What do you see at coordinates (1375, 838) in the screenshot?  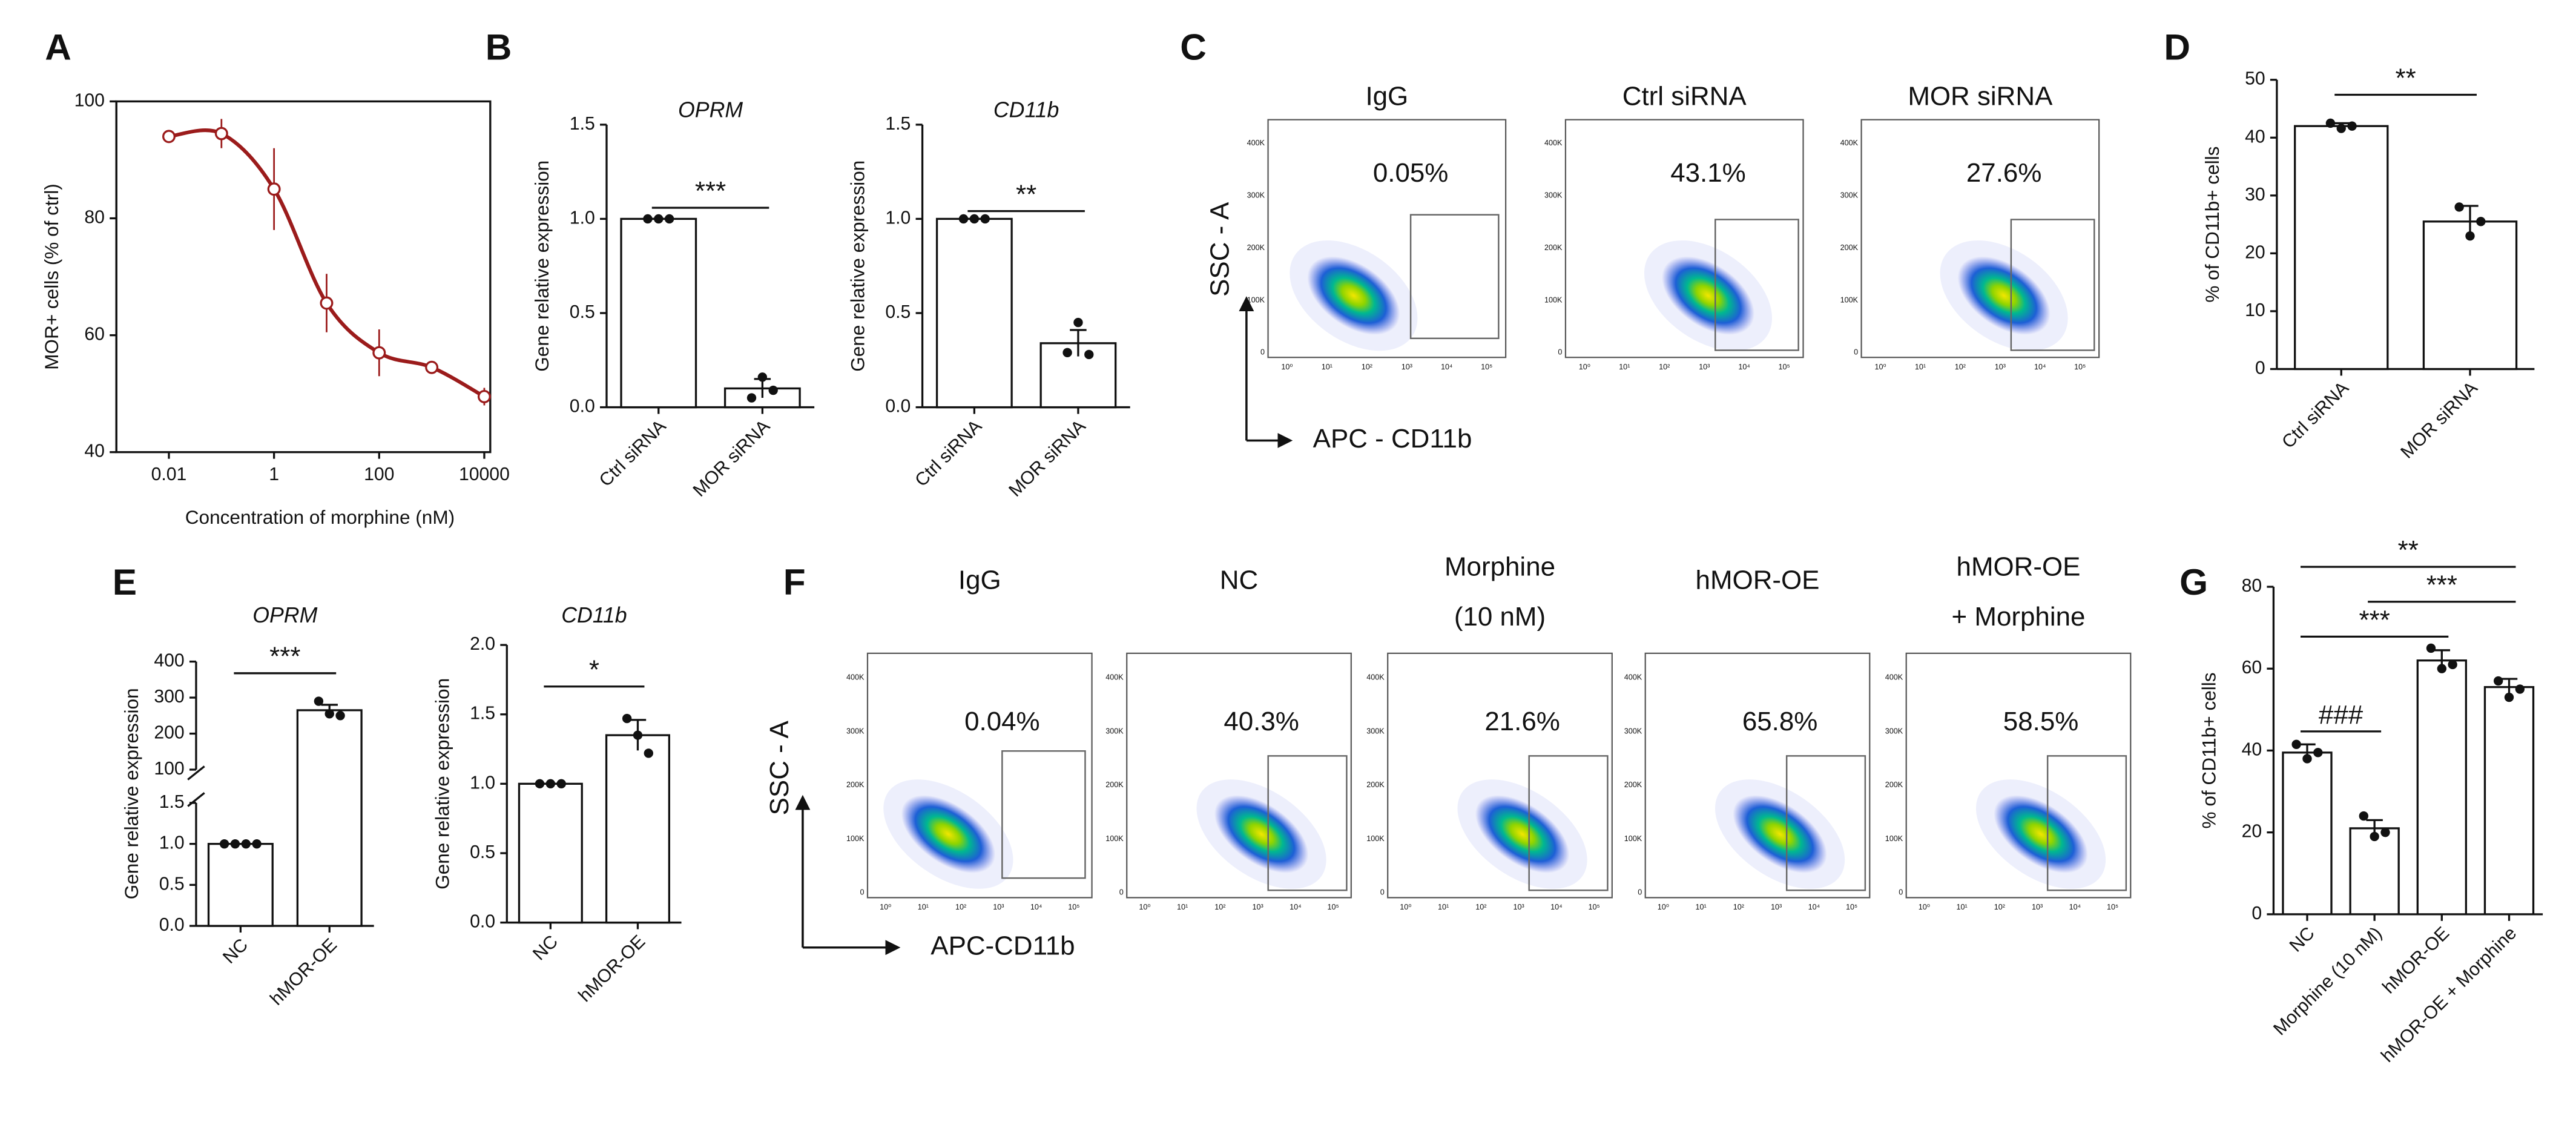 I see `y-tick-label: 100K` at bounding box center [1375, 838].